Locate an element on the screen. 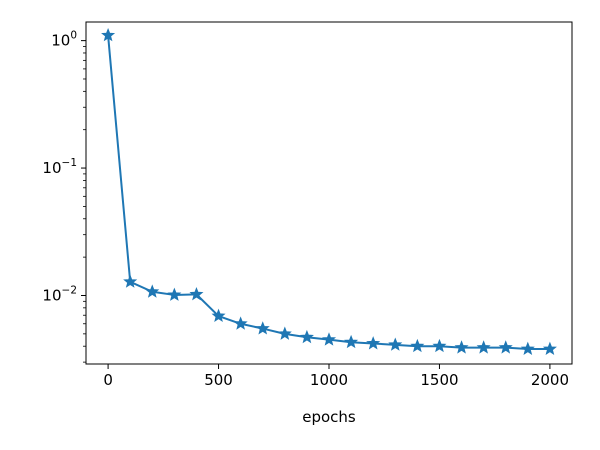 This screenshot has width=600, height=450. y-axis: 10⁰ 10⁻¹ 10⁻² is located at coordinates (64, 167).